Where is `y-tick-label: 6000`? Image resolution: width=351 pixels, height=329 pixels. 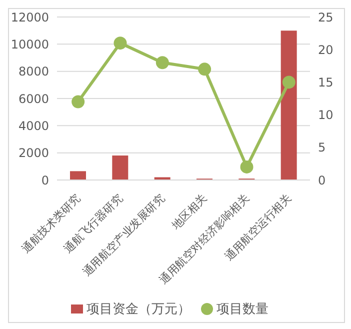 y-tick-label: 6000 is located at coordinates (33, 99).